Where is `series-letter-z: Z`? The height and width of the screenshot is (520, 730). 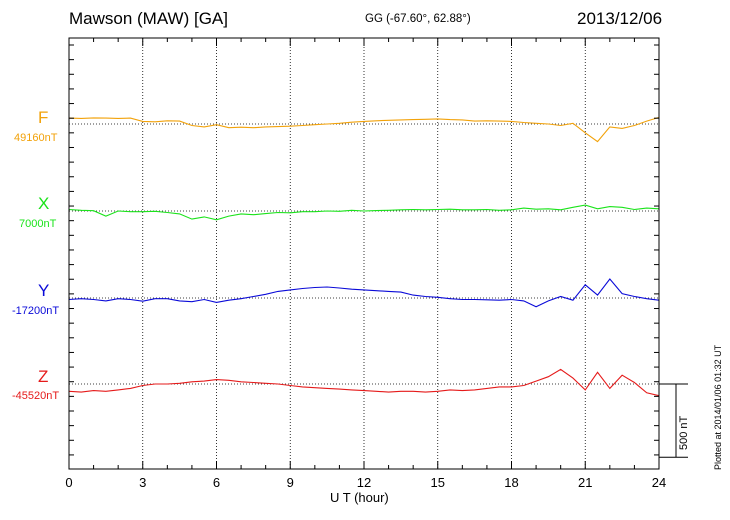
series-letter-z: Z is located at coordinates (43, 376).